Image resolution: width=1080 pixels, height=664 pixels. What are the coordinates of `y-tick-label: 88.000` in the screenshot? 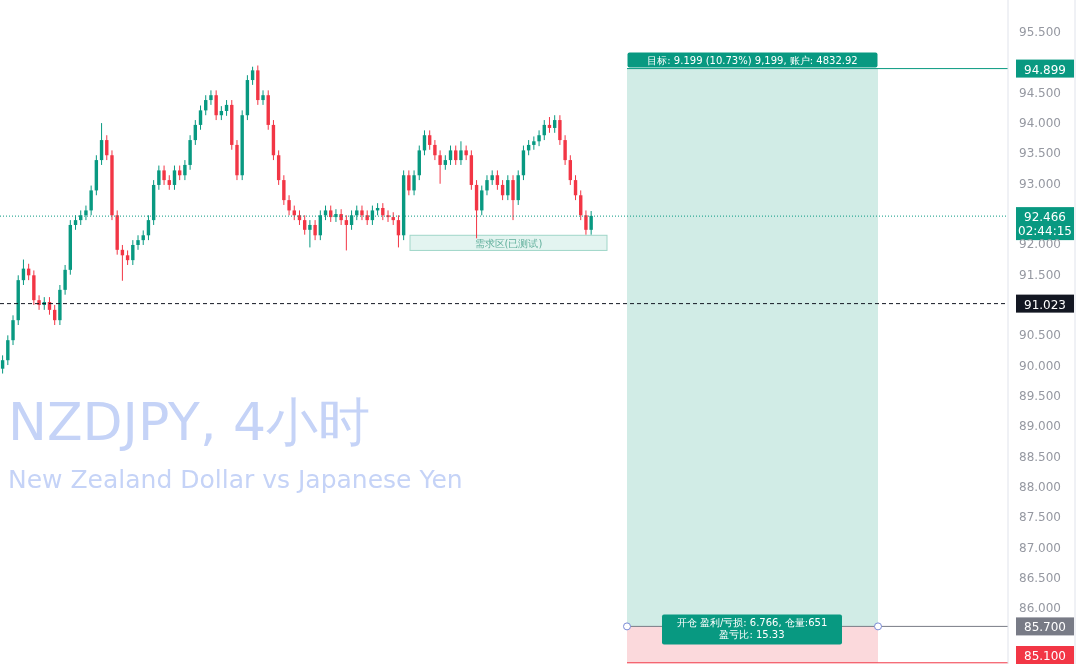 It's located at (1040, 486).